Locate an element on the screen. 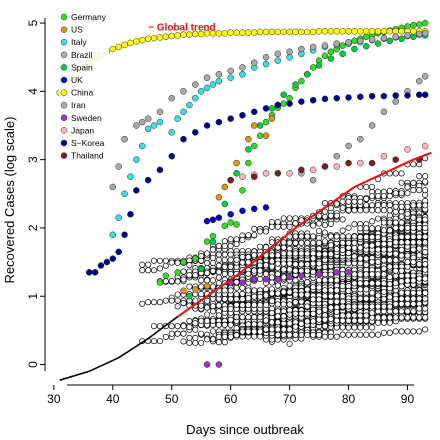  legend-swatch is located at coordinates (64, 130).